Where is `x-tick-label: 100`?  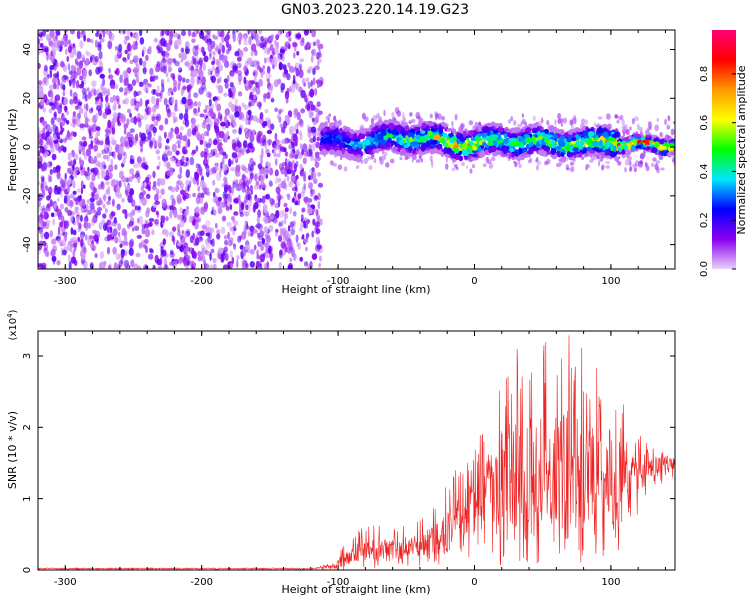
x-tick-label: 100 is located at coordinates (610, 281).